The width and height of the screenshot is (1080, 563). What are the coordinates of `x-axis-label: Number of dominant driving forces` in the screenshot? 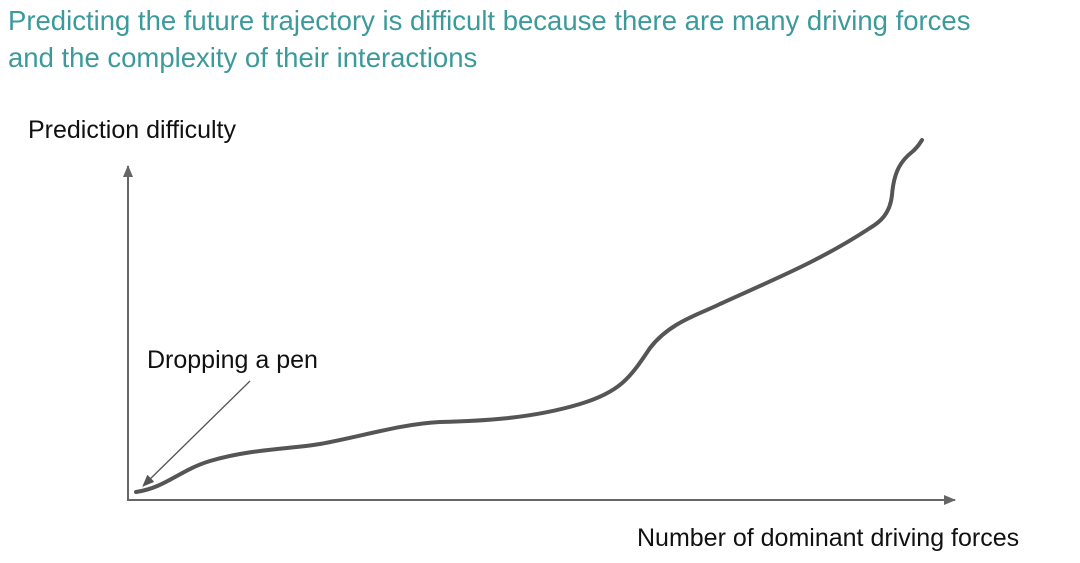 It's located at (828, 538).